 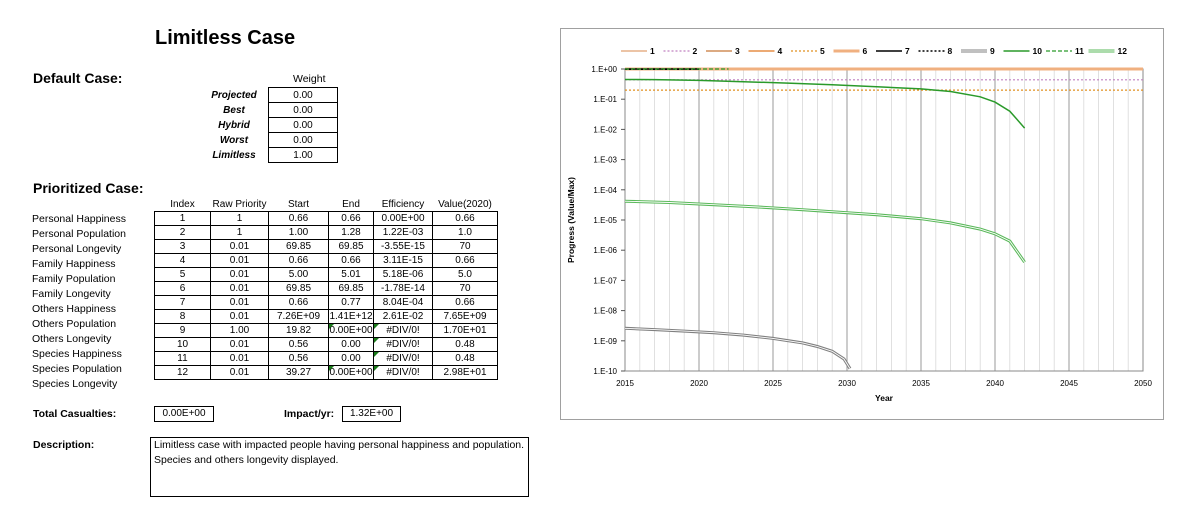 I want to click on table-cell: 6, so click(x=182, y=288).